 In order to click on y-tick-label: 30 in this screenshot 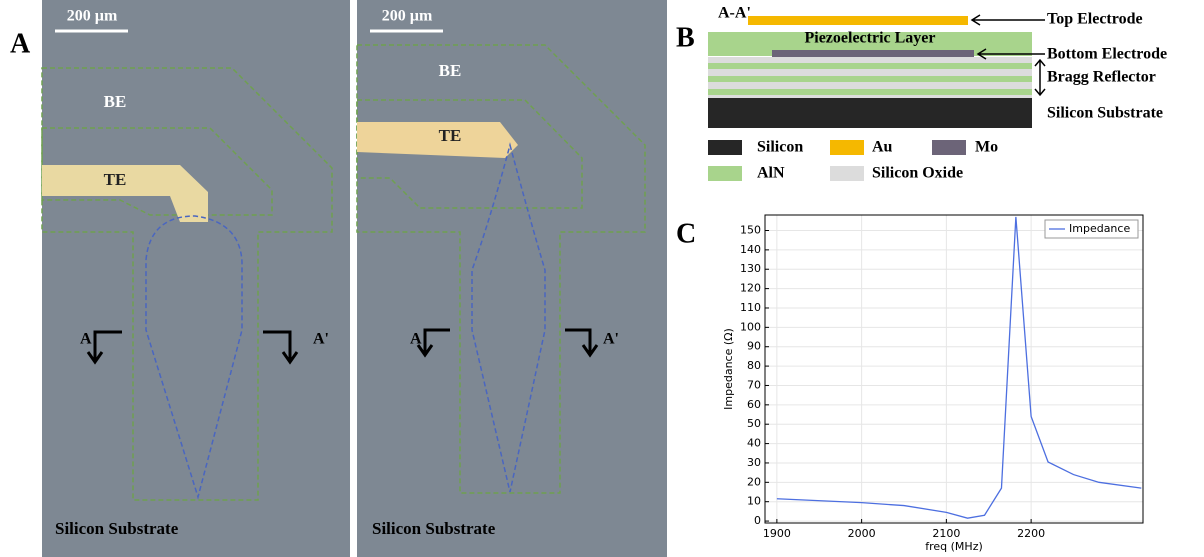, I will do `click(754, 462)`.